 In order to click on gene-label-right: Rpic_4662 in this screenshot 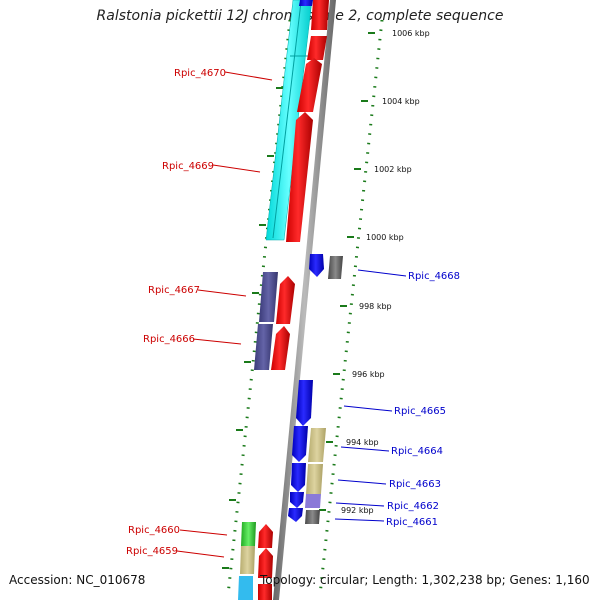, I will do `click(413, 506)`.